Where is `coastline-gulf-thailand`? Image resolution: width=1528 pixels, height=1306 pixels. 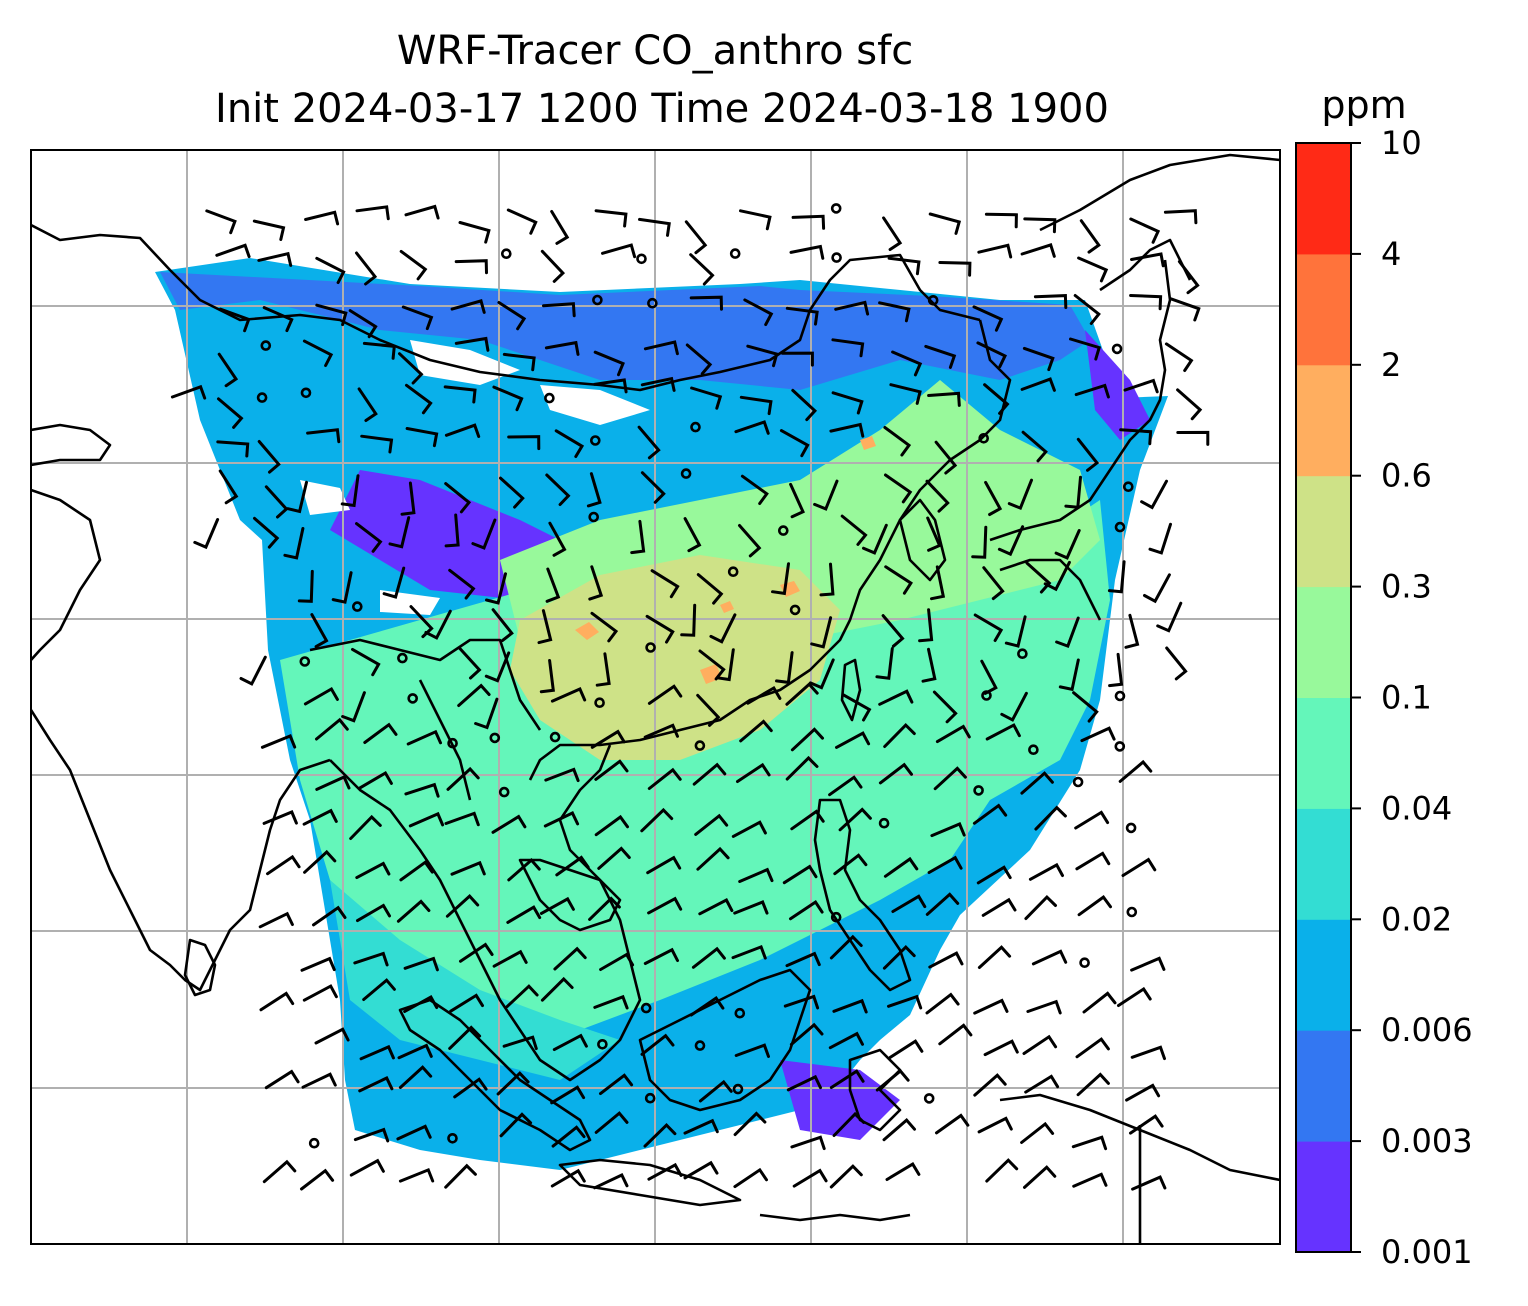
coastline-gulf-thailand is located at coordinates (570, 895).